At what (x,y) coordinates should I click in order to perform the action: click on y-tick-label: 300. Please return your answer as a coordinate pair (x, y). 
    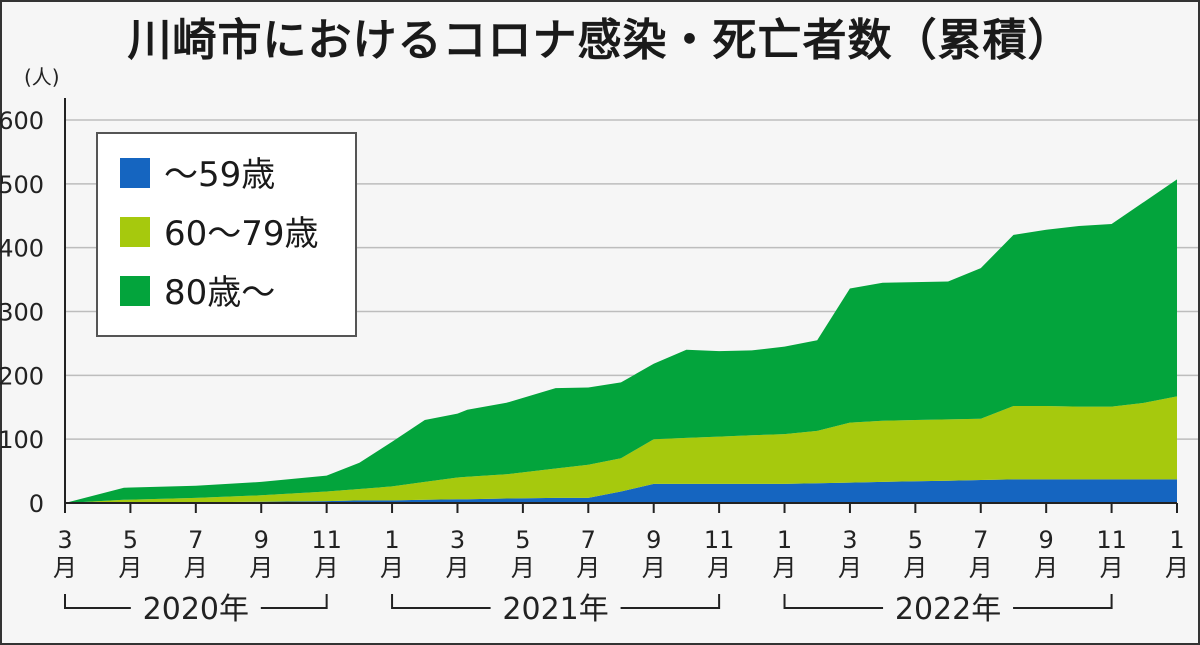
    Looking at the image, I should click on (22, 313).